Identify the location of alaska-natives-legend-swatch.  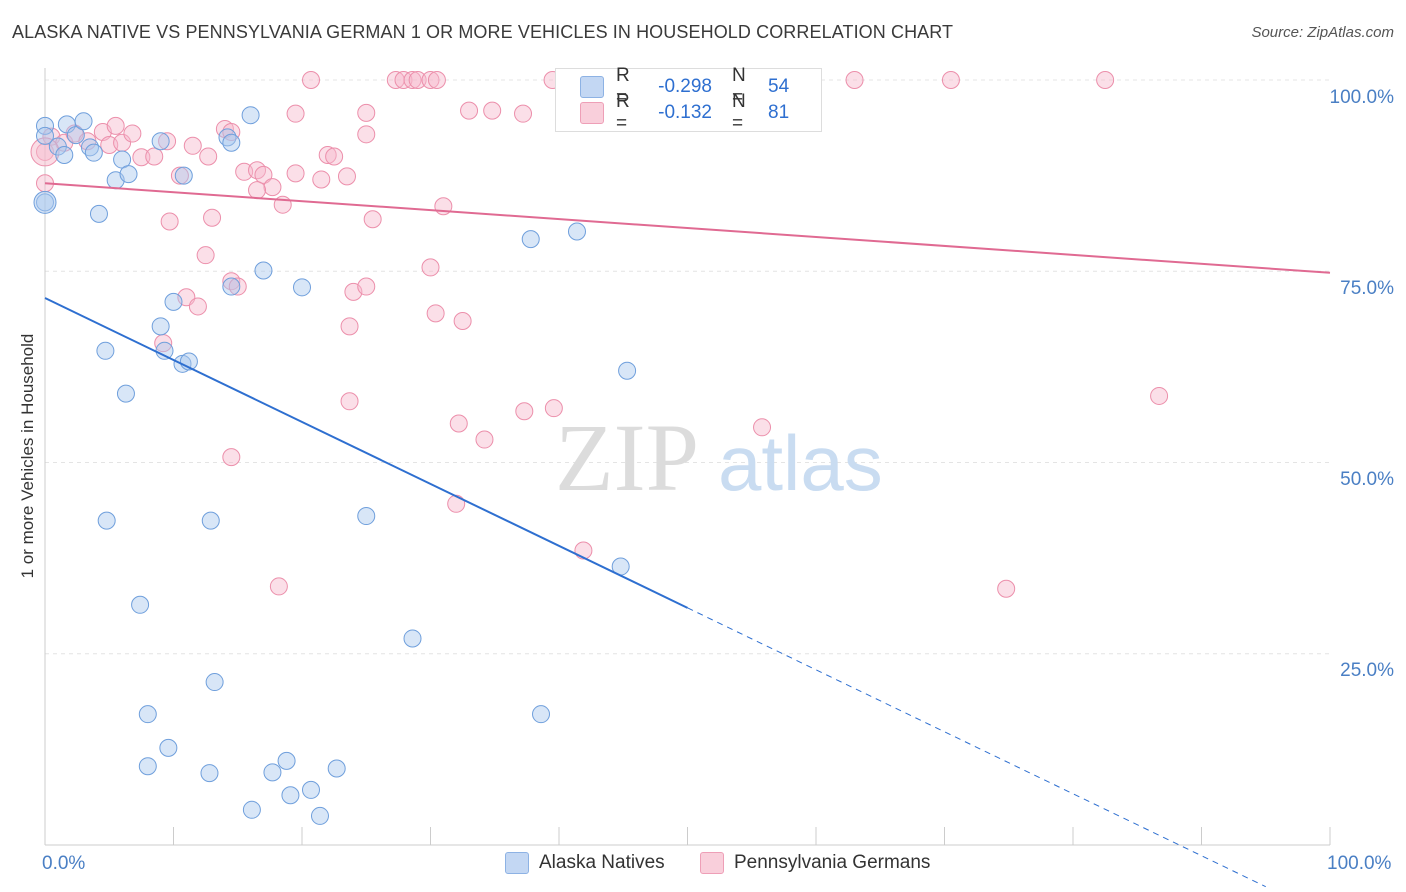
(517, 863).